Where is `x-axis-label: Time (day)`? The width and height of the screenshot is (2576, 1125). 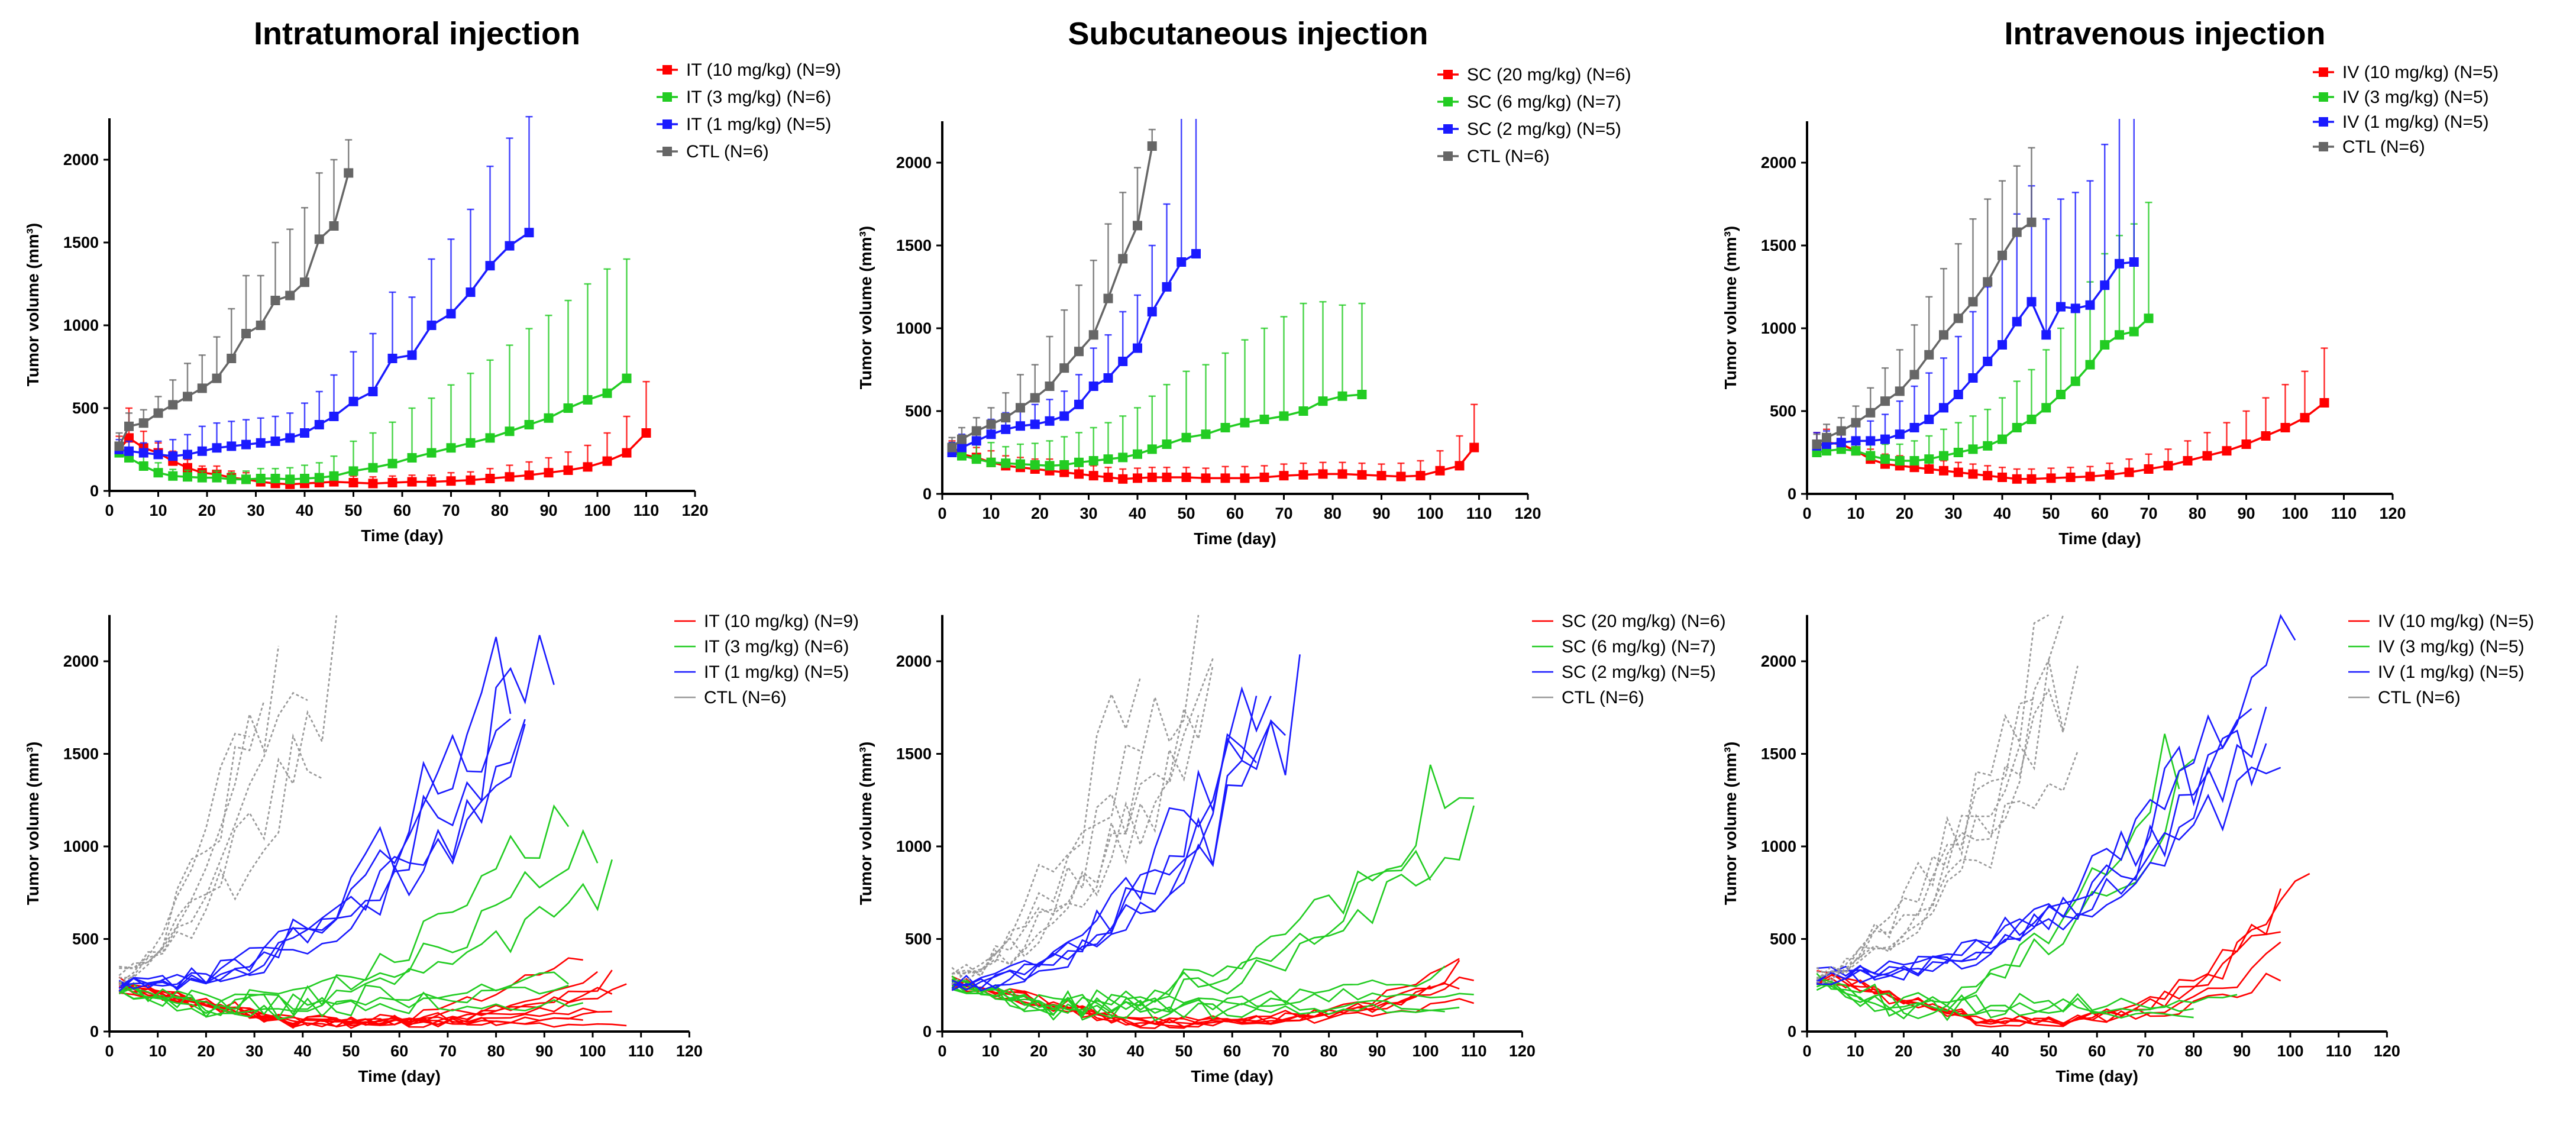 x-axis-label: Time (day) is located at coordinates (2096, 1076).